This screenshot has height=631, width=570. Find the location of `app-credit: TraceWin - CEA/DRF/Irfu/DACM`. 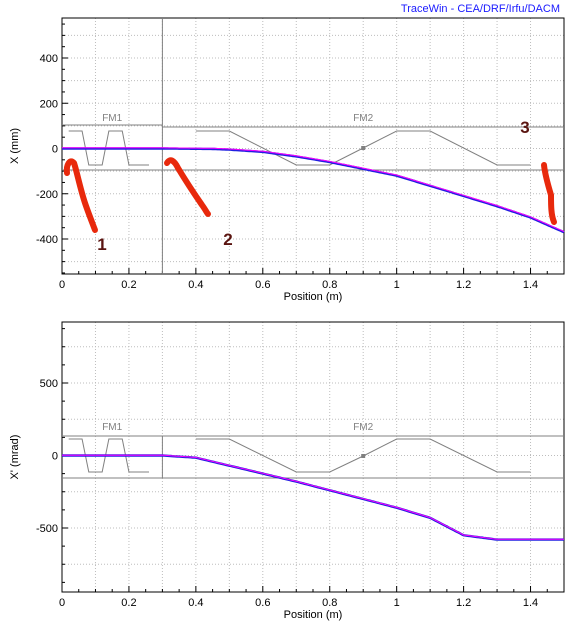

app-credit: TraceWin - CEA/DRF/Irfu/DACM is located at coordinates (480, 9).